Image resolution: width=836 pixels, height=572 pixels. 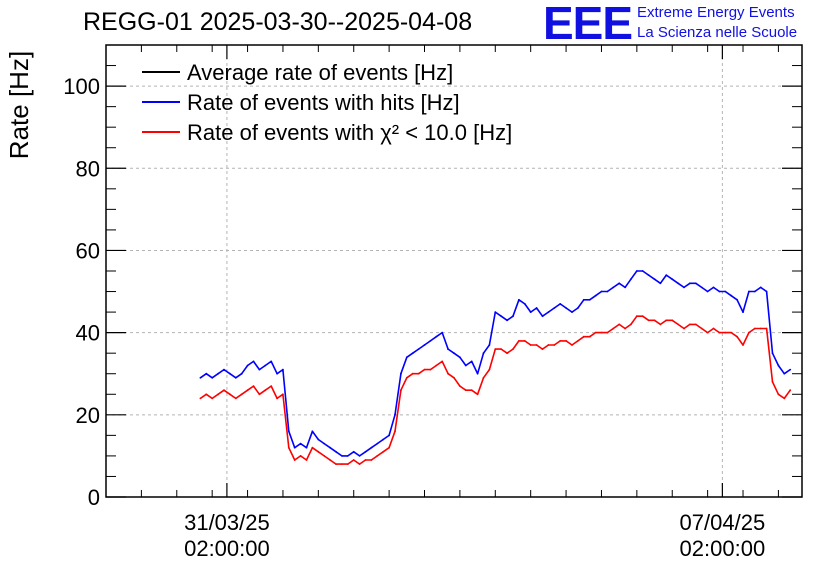 What do you see at coordinates (723, 522) in the screenshot?
I see `x-tick-label-date: 07/04/25` at bounding box center [723, 522].